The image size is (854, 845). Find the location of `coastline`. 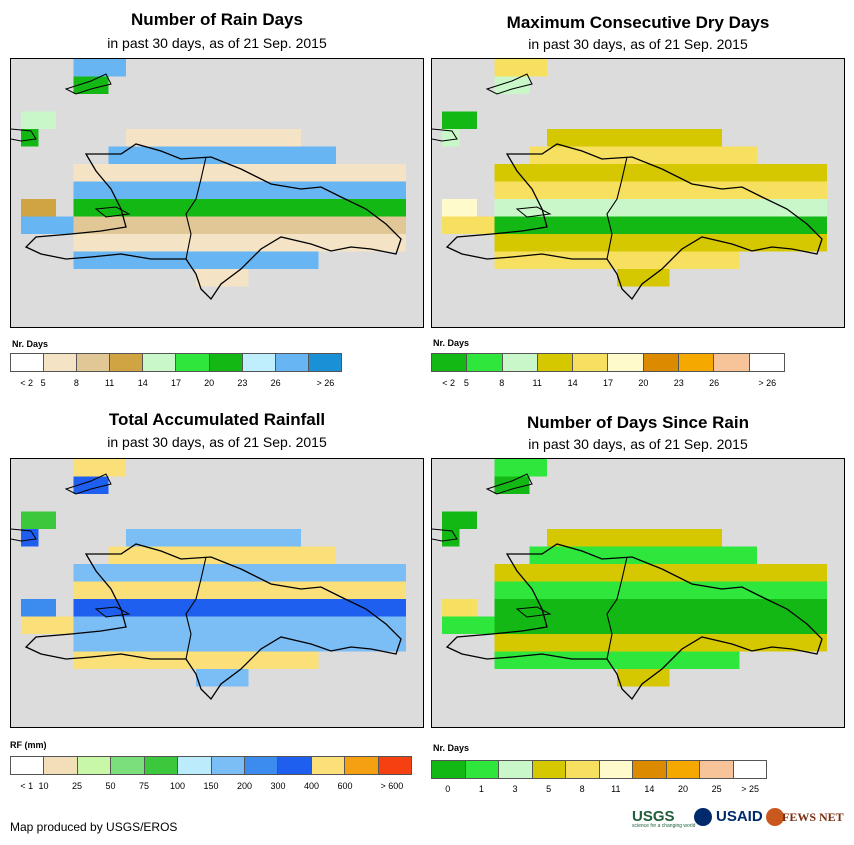

coastline is located at coordinates (634, 222).